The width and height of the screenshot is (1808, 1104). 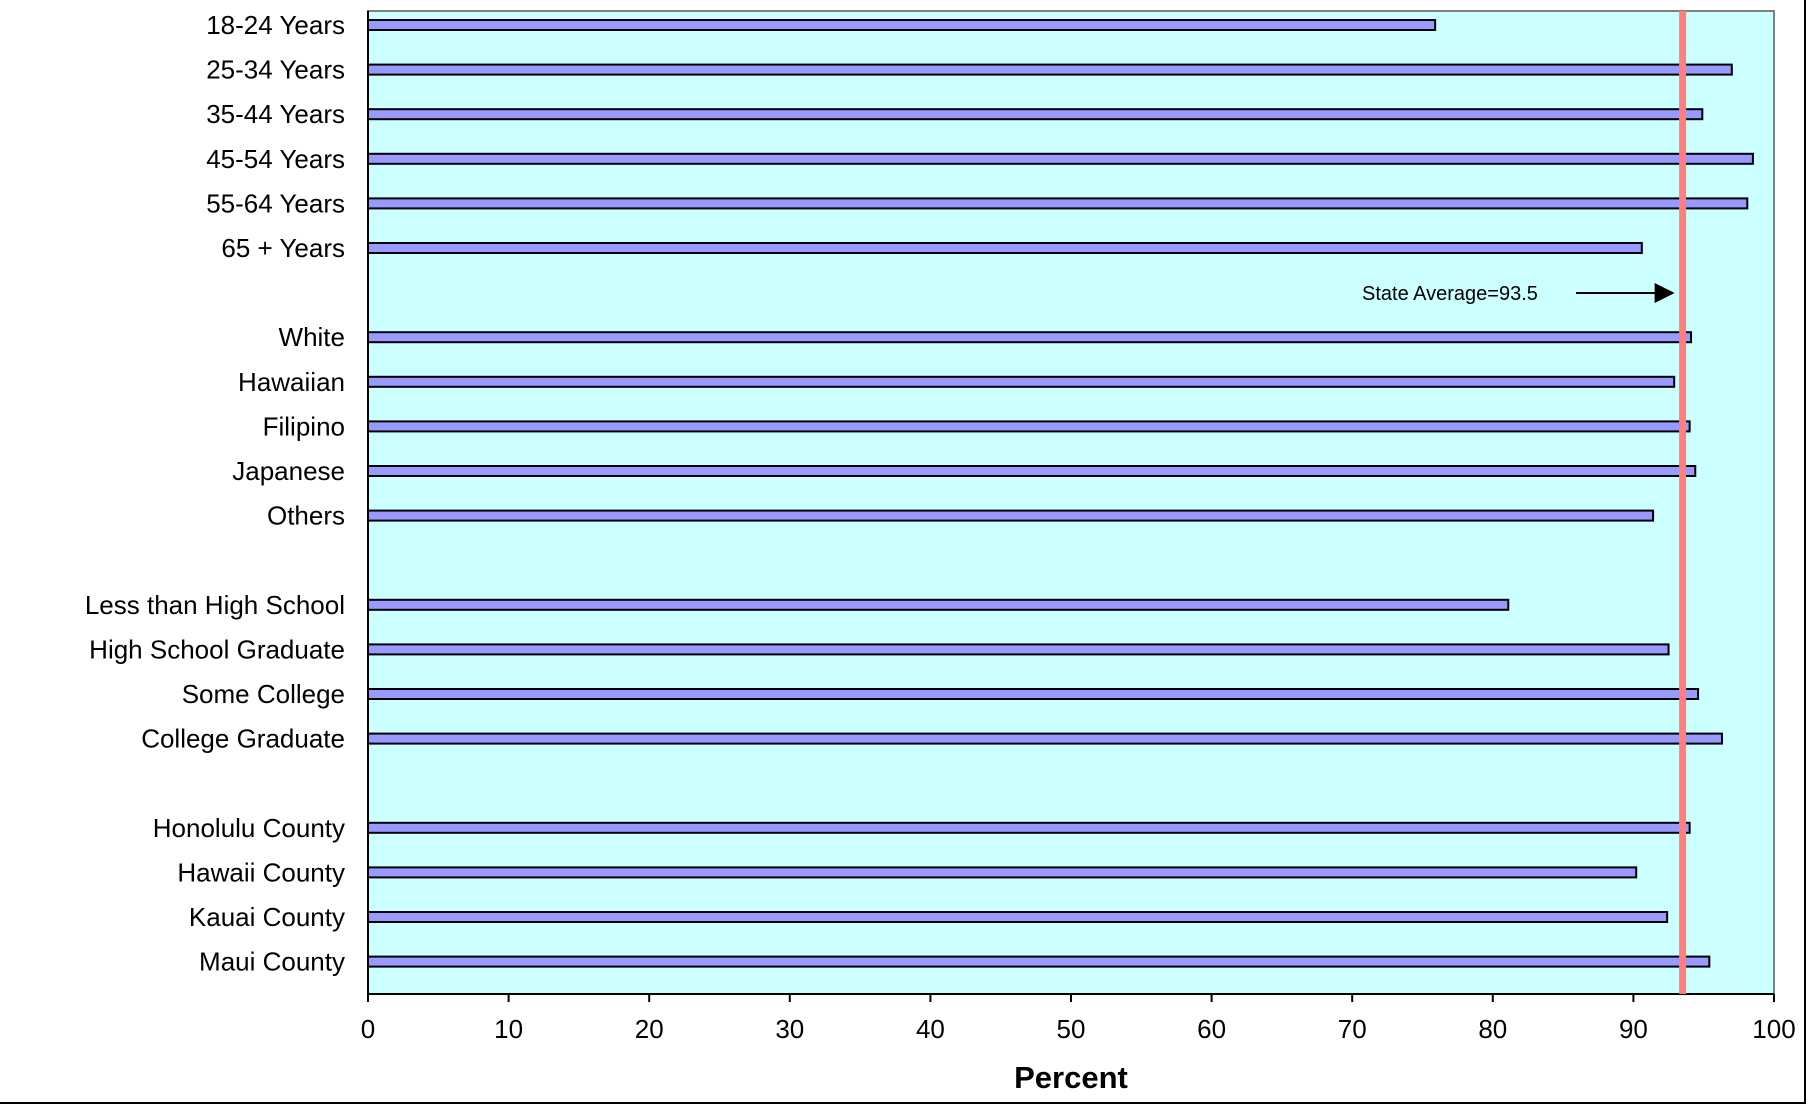 I want to click on category-label-filipino: Filipino, so click(x=304, y=426).